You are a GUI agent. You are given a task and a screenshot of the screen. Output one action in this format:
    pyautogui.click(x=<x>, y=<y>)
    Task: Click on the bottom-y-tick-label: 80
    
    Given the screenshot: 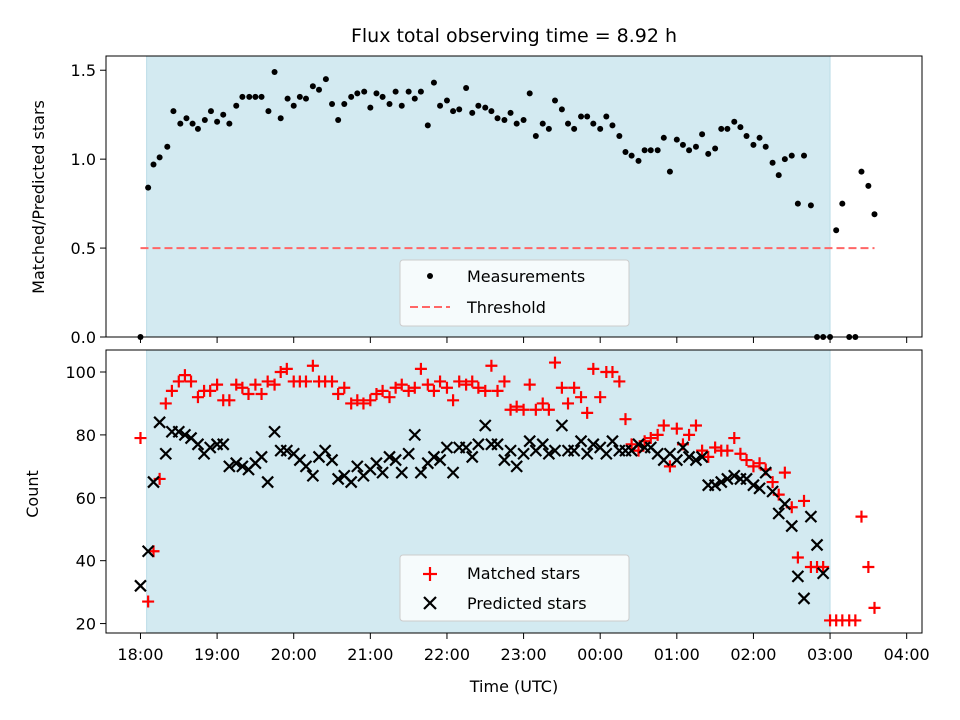 What is the action you would take?
    pyautogui.click(x=86, y=435)
    